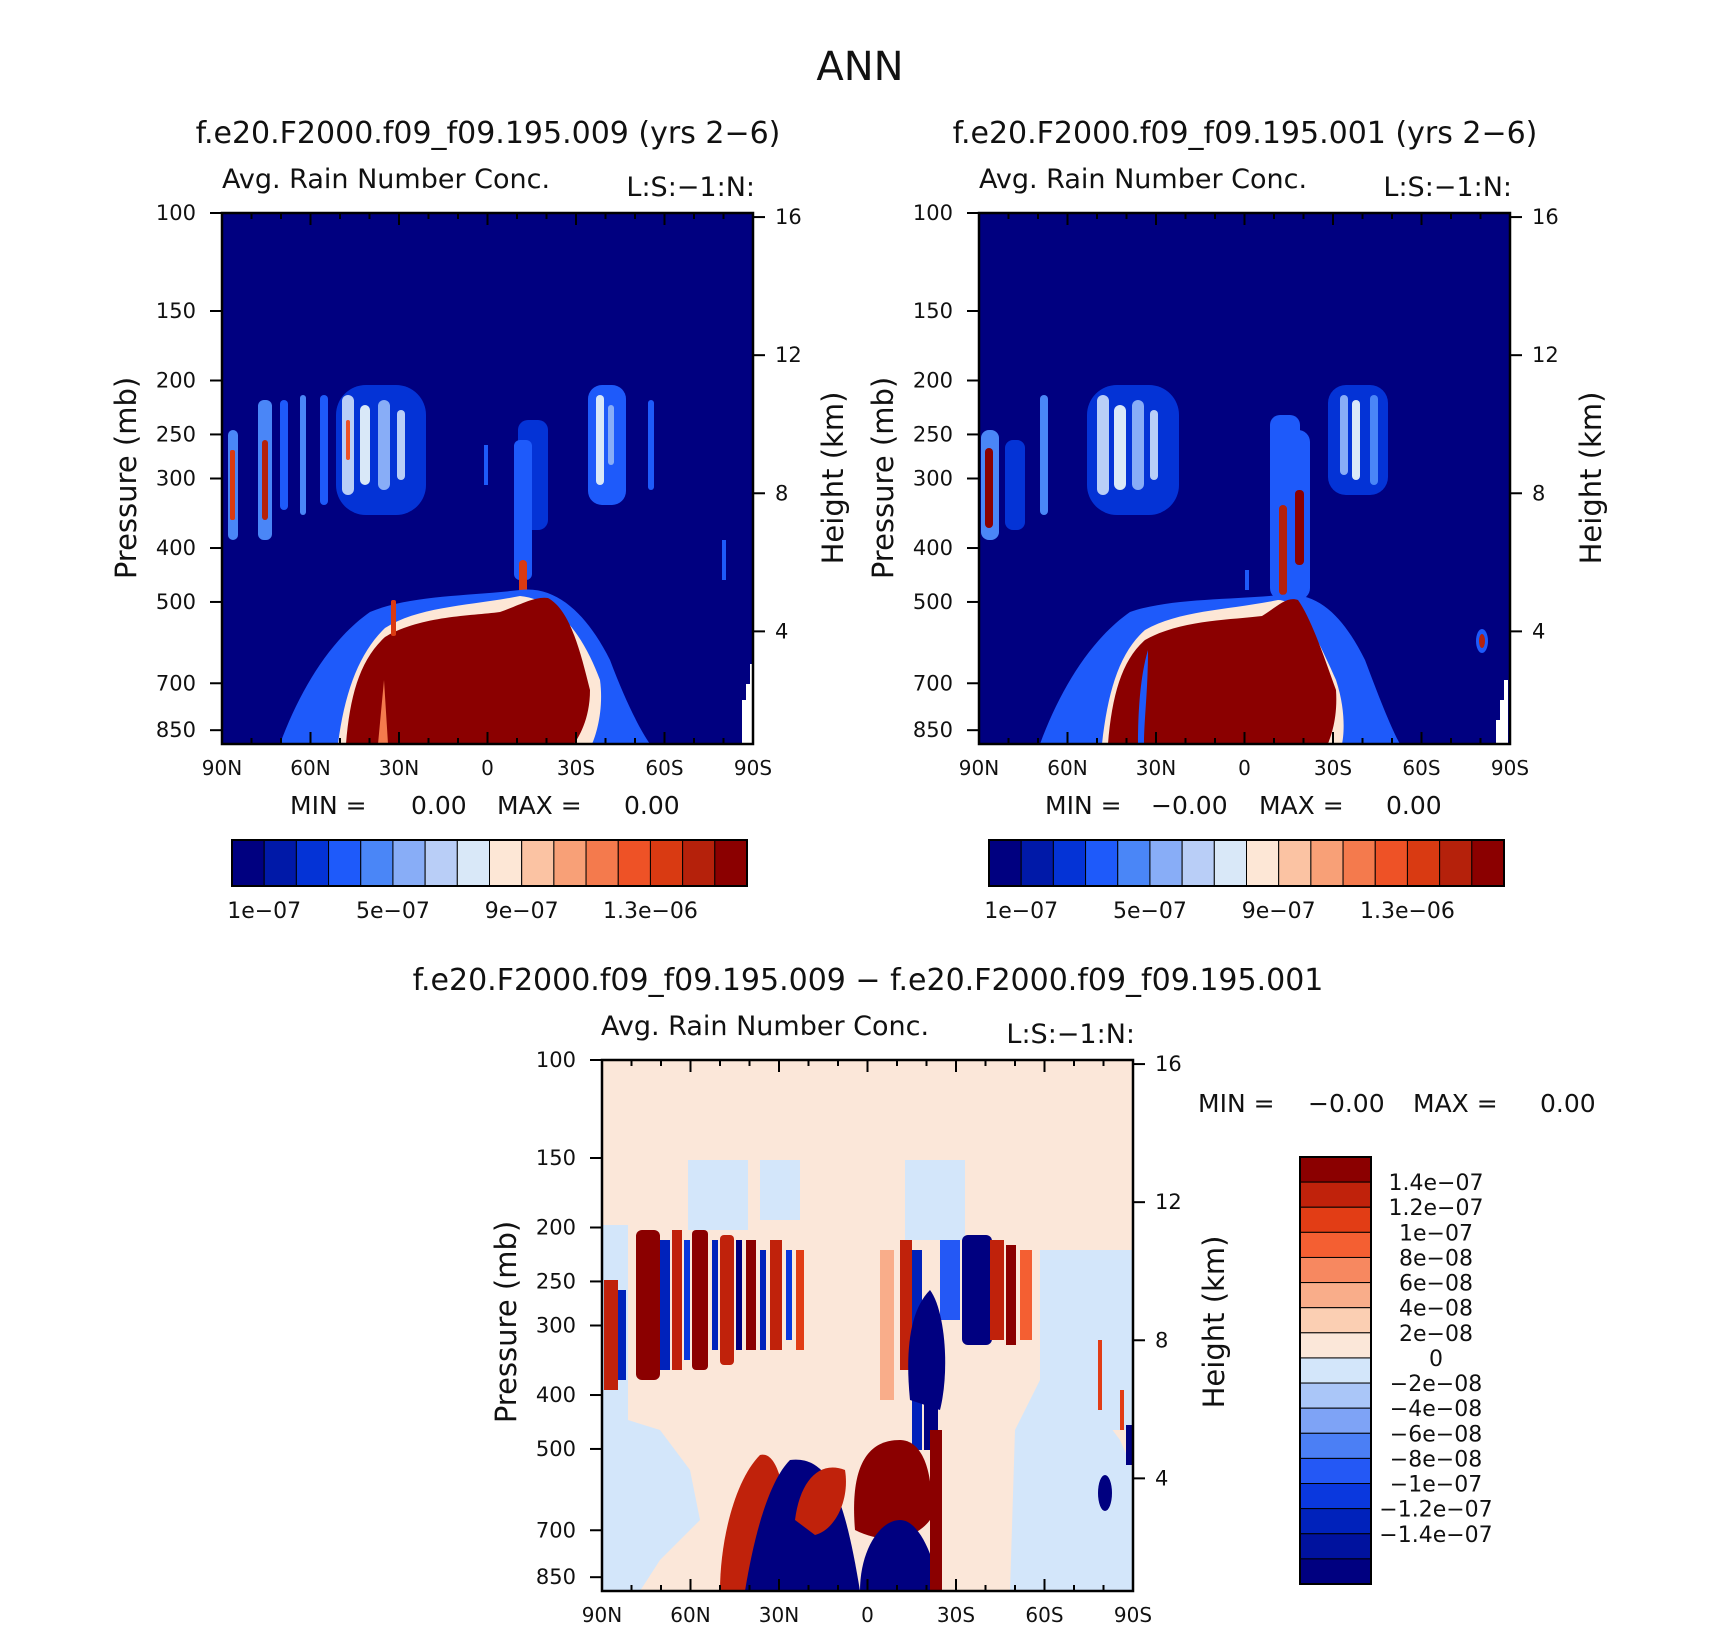  Describe the element at coordinates (1436, 1485) in the screenshot. I see `colorbar-label: −1e−07` at that location.